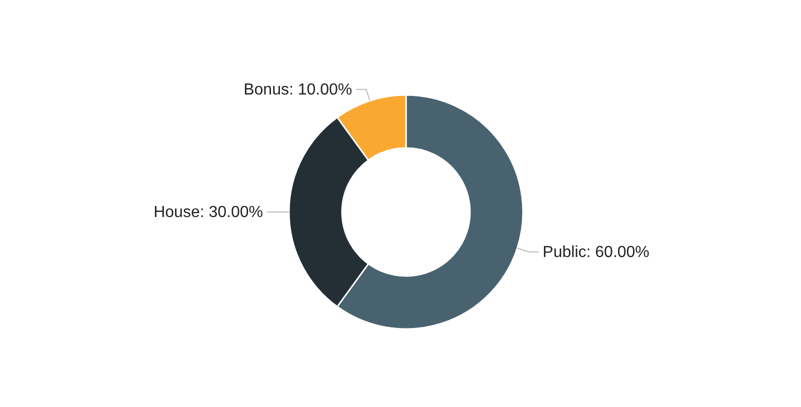  Describe the element at coordinates (596, 252) in the screenshot. I see `slice-label: Public: 60.00%` at that location.